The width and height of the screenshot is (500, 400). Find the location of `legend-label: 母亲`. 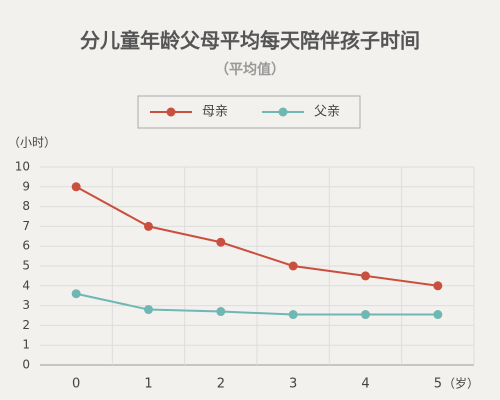

legend-label: 母亲 is located at coordinates (215, 112).